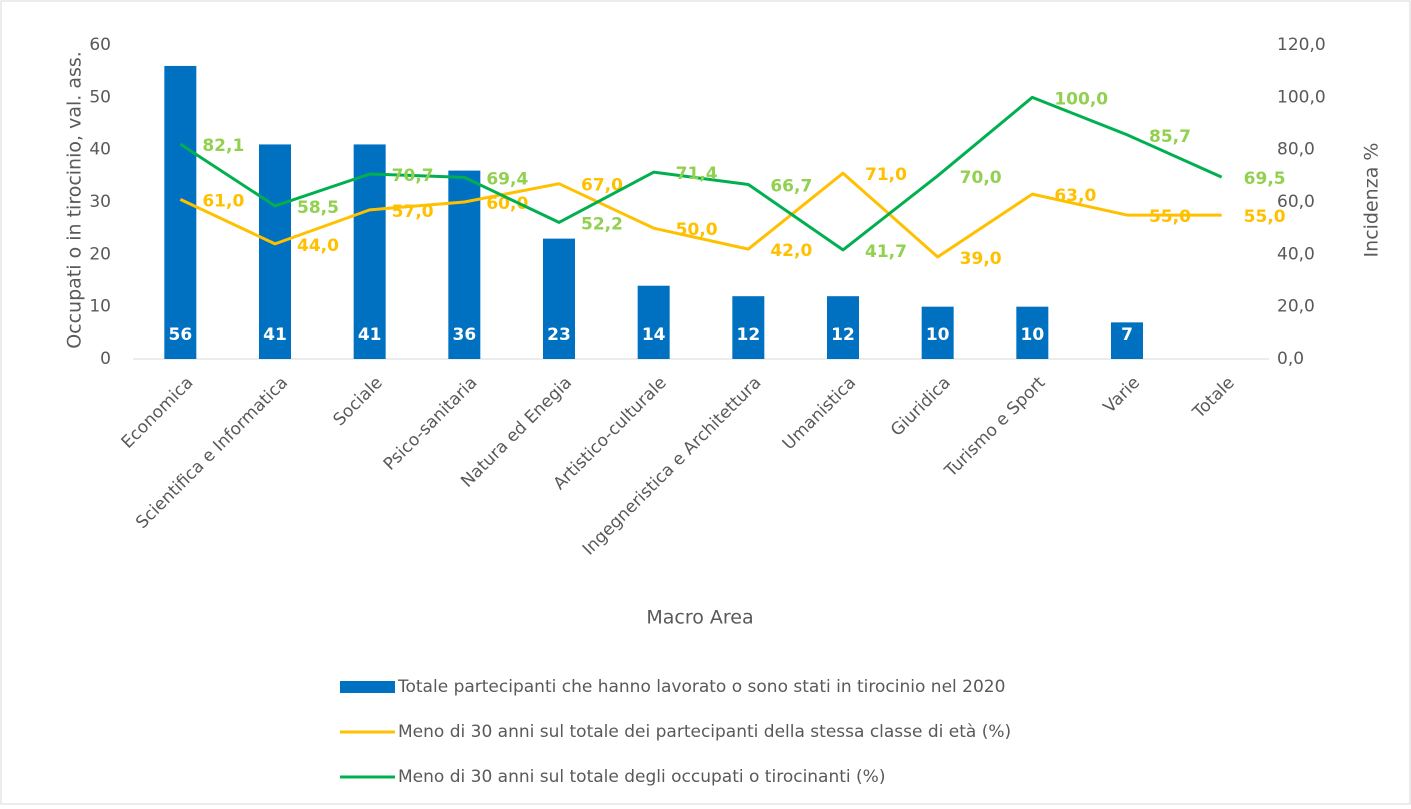 This screenshot has height=809, width=1411. I want to click on line-value-label: 58,5, so click(318, 208).